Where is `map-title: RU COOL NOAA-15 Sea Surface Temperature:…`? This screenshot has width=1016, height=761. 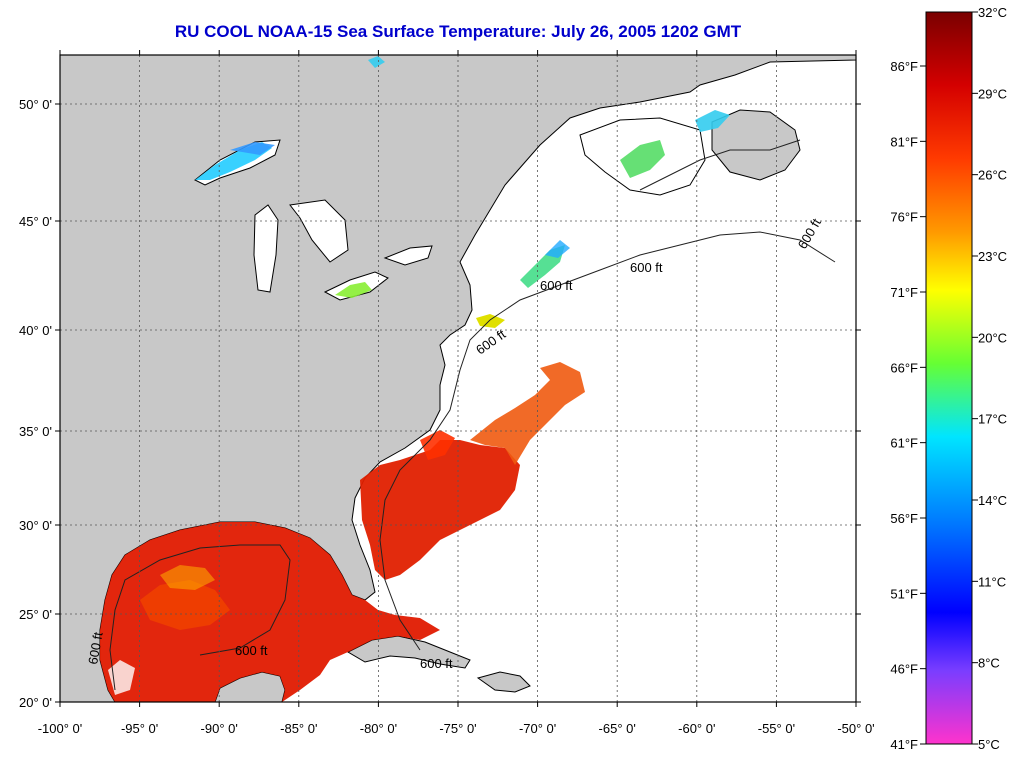 map-title: RU COOL NOAA-15 Sea Surface Temperature:… is located at coordinates (458, 31).